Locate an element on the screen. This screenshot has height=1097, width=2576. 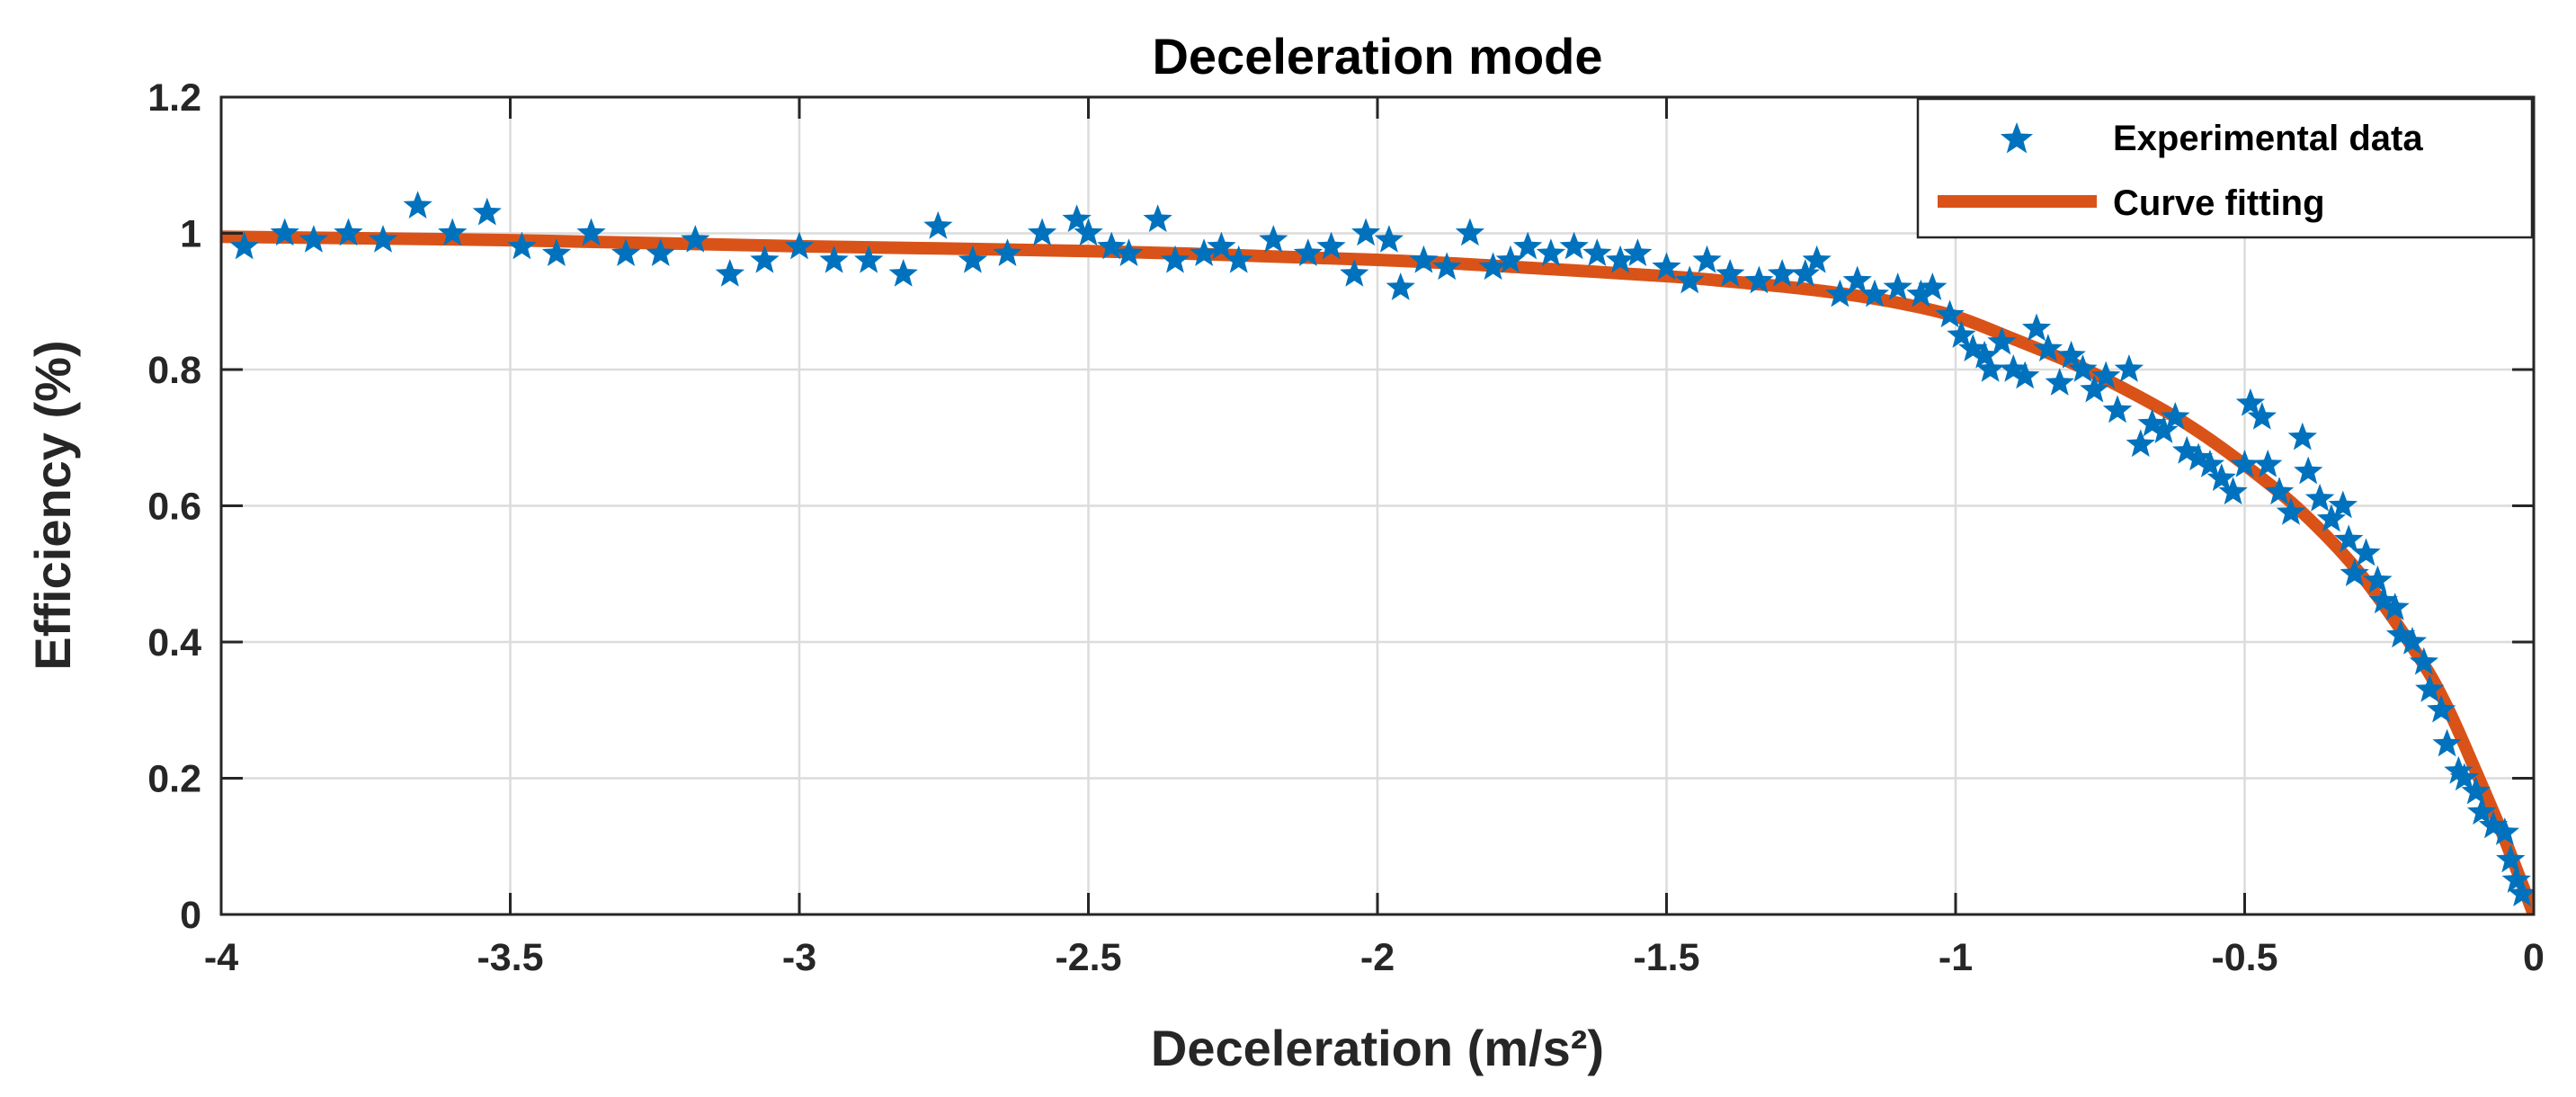
x-axis-title: Deceleration (m/s²) is located at coordinates (1378, 1048).